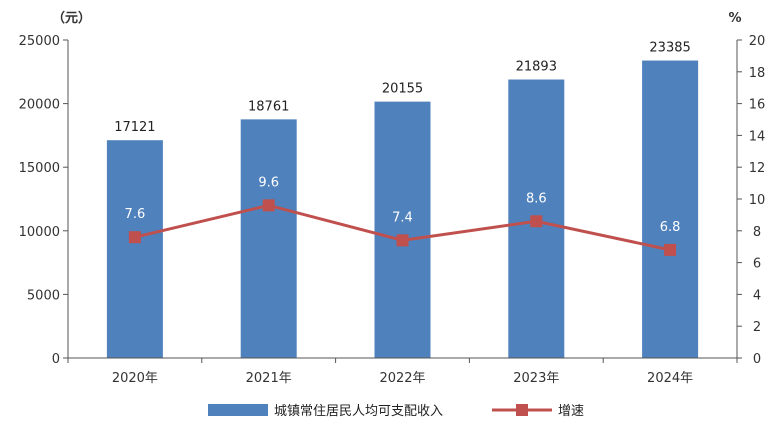 The height and width of the screenshot is (425, 774). I want to click on legend-line-label: 增速, so click(571, 411).